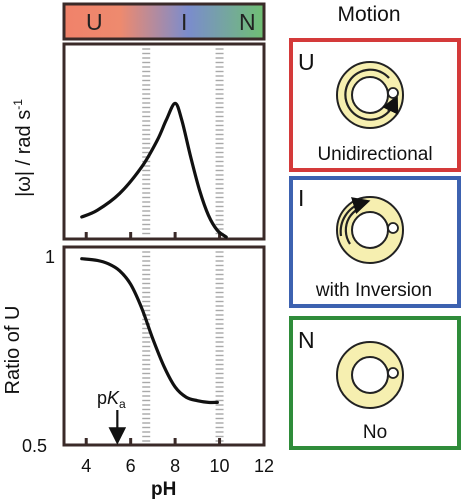  What do you see at coordinates (374, 154) in the screenshot?
I see `panel-caption-u: Unidirectional` at bounding box center [374, 154].